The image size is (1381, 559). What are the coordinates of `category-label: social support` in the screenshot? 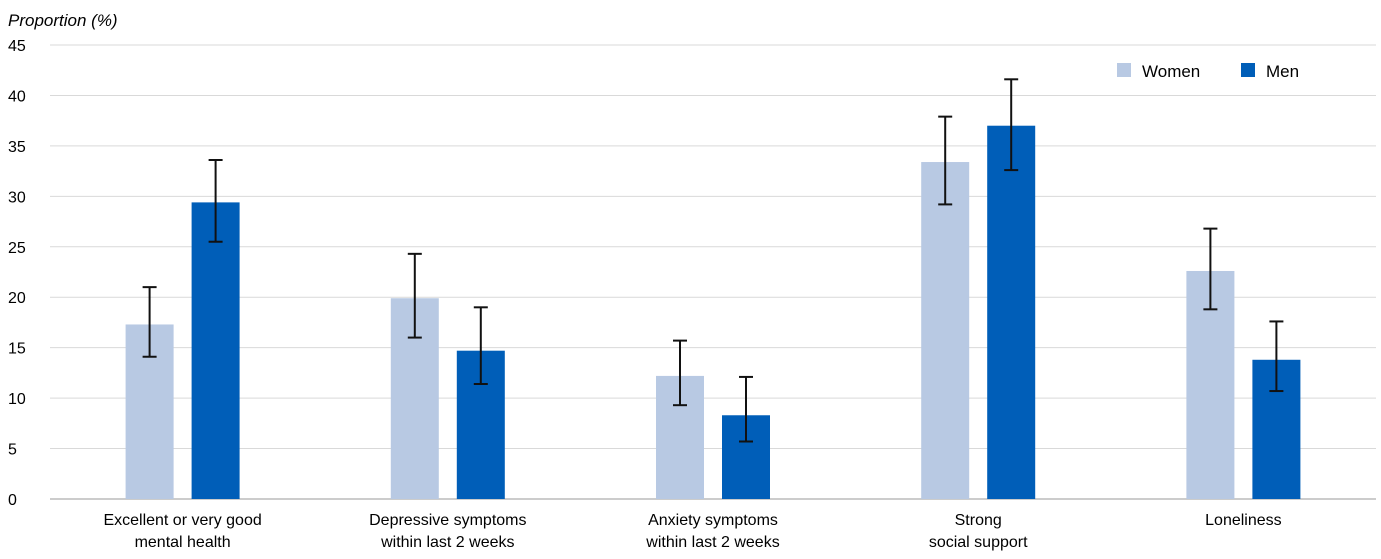 It's located at (978, 542).